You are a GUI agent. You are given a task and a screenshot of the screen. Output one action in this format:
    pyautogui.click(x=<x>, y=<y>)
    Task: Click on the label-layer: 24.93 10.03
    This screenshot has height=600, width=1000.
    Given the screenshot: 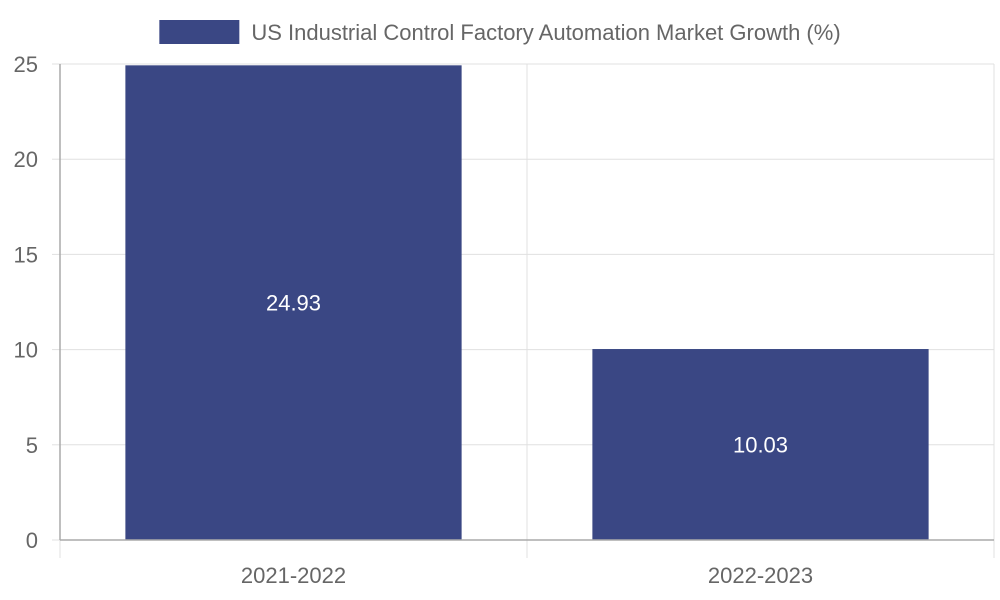 What is the action you would take?
    pyautogui.click(x=527, y=374)
    